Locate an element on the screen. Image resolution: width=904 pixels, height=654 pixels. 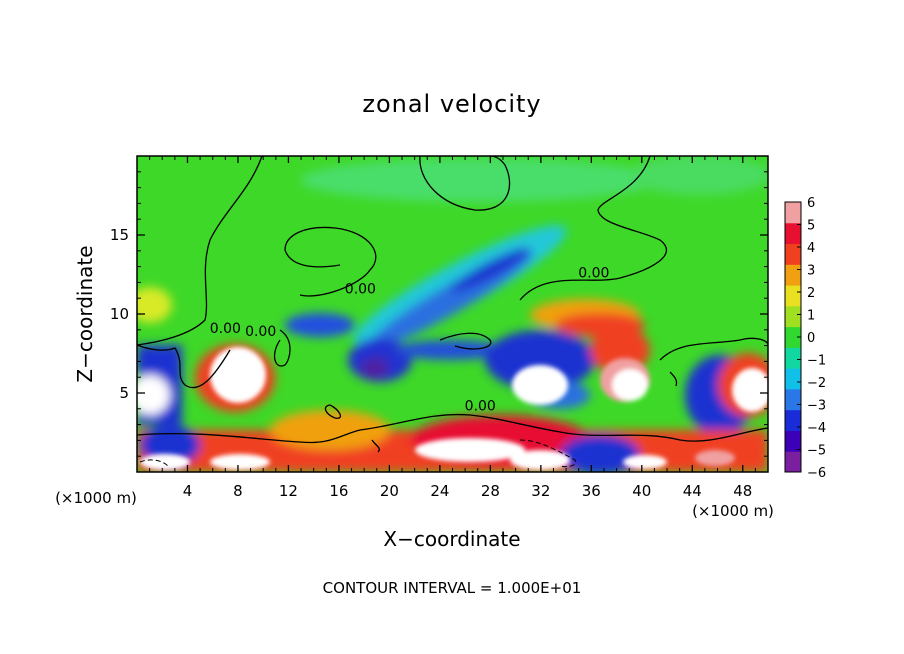
colorbar-tick-label: −2 is located at coordinates (816, 383).